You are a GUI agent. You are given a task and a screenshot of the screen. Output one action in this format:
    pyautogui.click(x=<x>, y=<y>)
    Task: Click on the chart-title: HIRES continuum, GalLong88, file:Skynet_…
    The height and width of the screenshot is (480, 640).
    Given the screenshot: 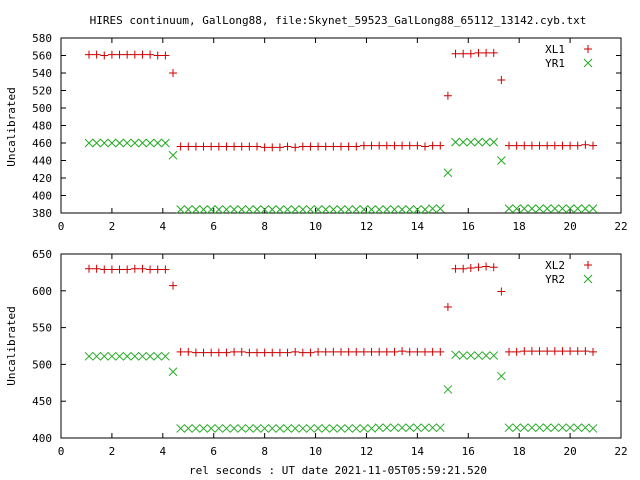 What is the action you would take?
    pyautogui.click(x=338, y=20)
    